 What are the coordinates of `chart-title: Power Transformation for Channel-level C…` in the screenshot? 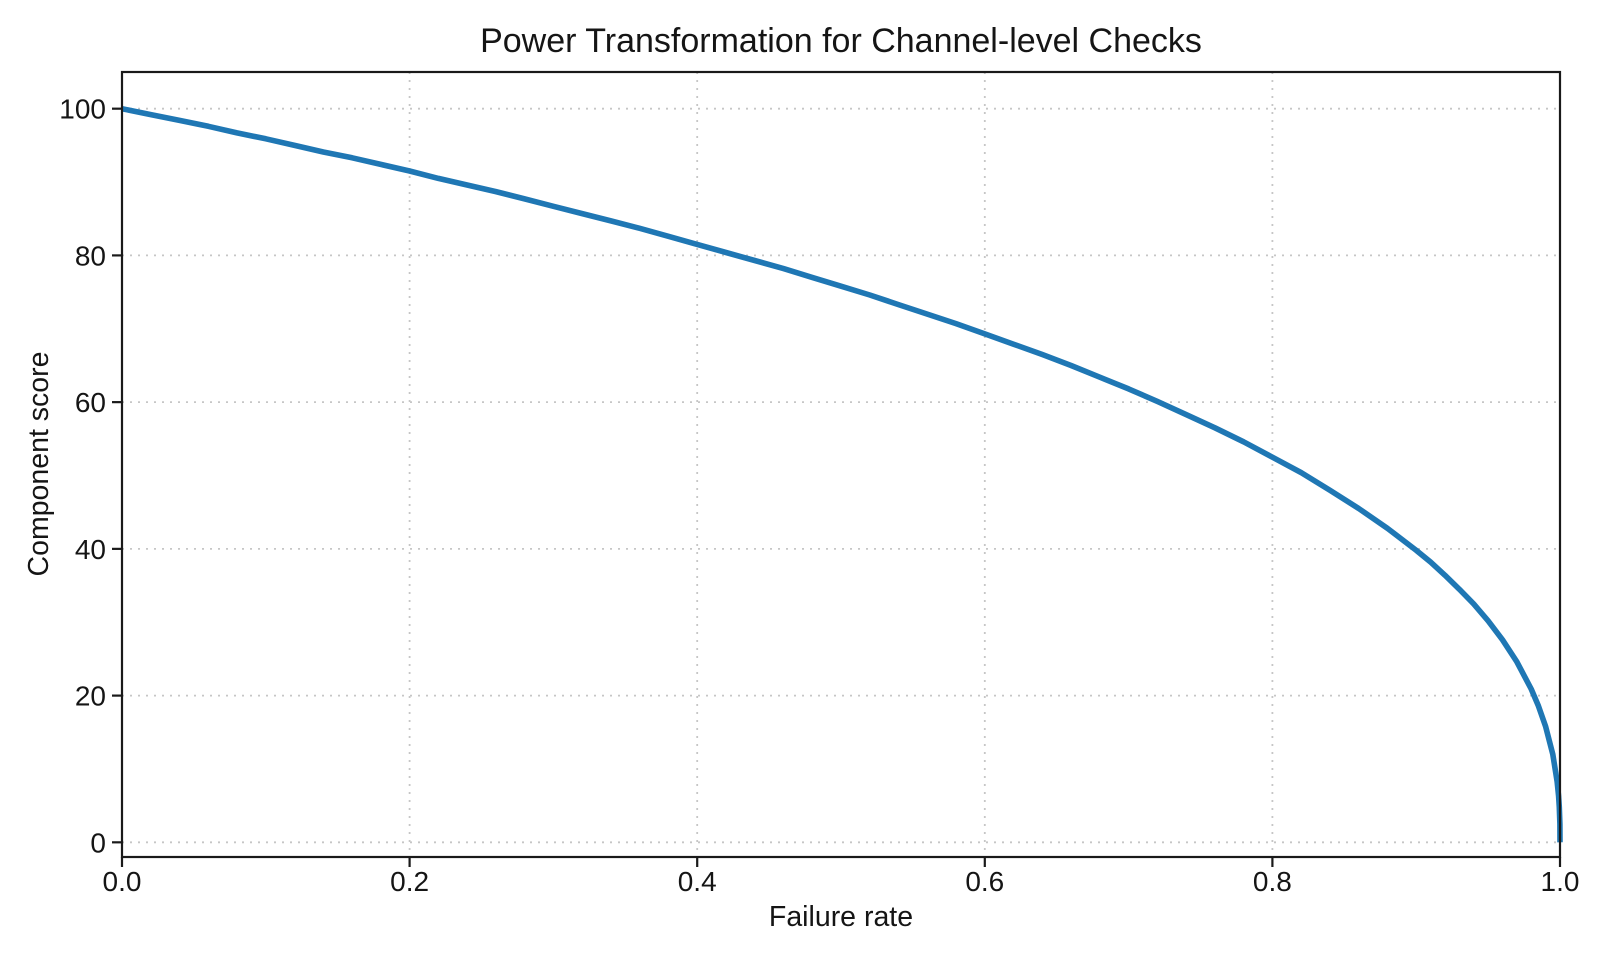 It's located at (841, 41).